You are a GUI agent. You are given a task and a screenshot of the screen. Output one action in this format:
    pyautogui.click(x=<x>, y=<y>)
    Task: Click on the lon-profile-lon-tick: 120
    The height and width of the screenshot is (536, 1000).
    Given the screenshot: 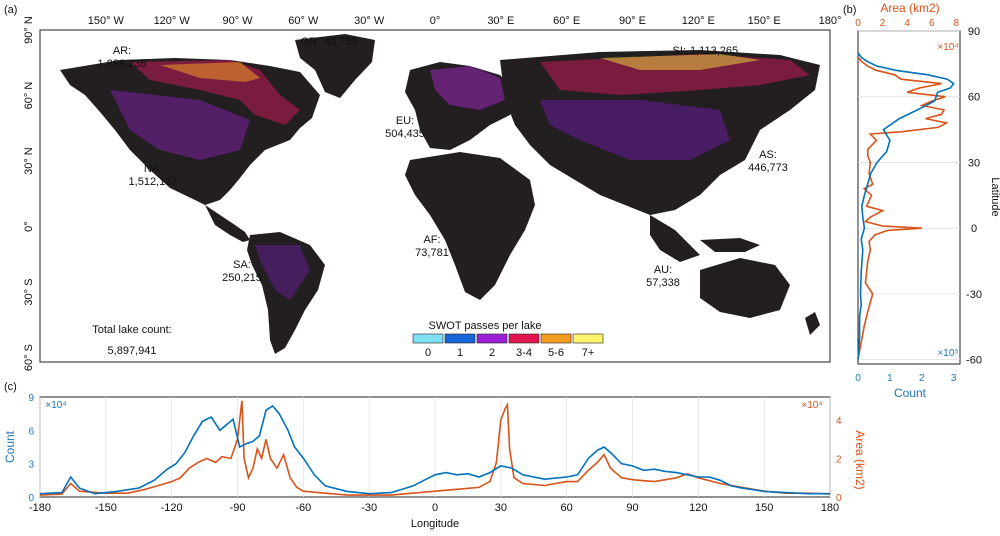 What is the action you would take?
    pyautogui.click(x=698, y=508)
    